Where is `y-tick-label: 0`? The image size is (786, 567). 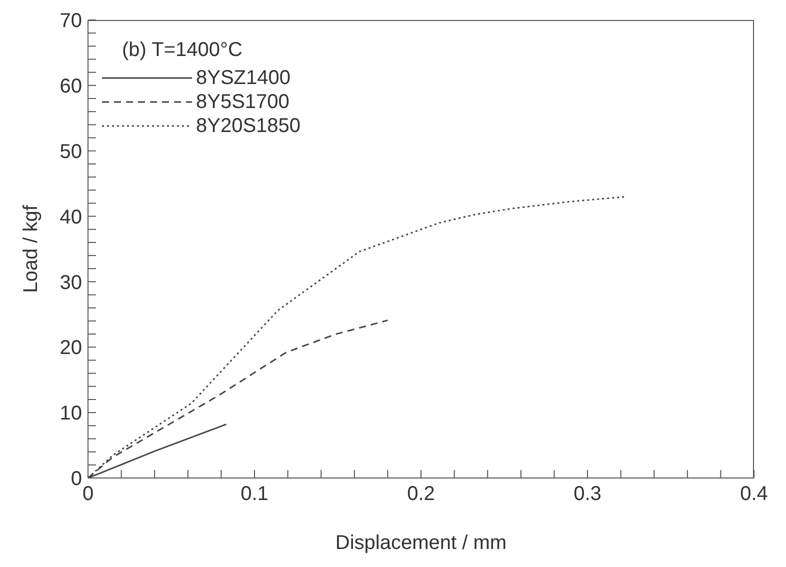
y-tick-label: 0 is located at coordinates (76, 479).